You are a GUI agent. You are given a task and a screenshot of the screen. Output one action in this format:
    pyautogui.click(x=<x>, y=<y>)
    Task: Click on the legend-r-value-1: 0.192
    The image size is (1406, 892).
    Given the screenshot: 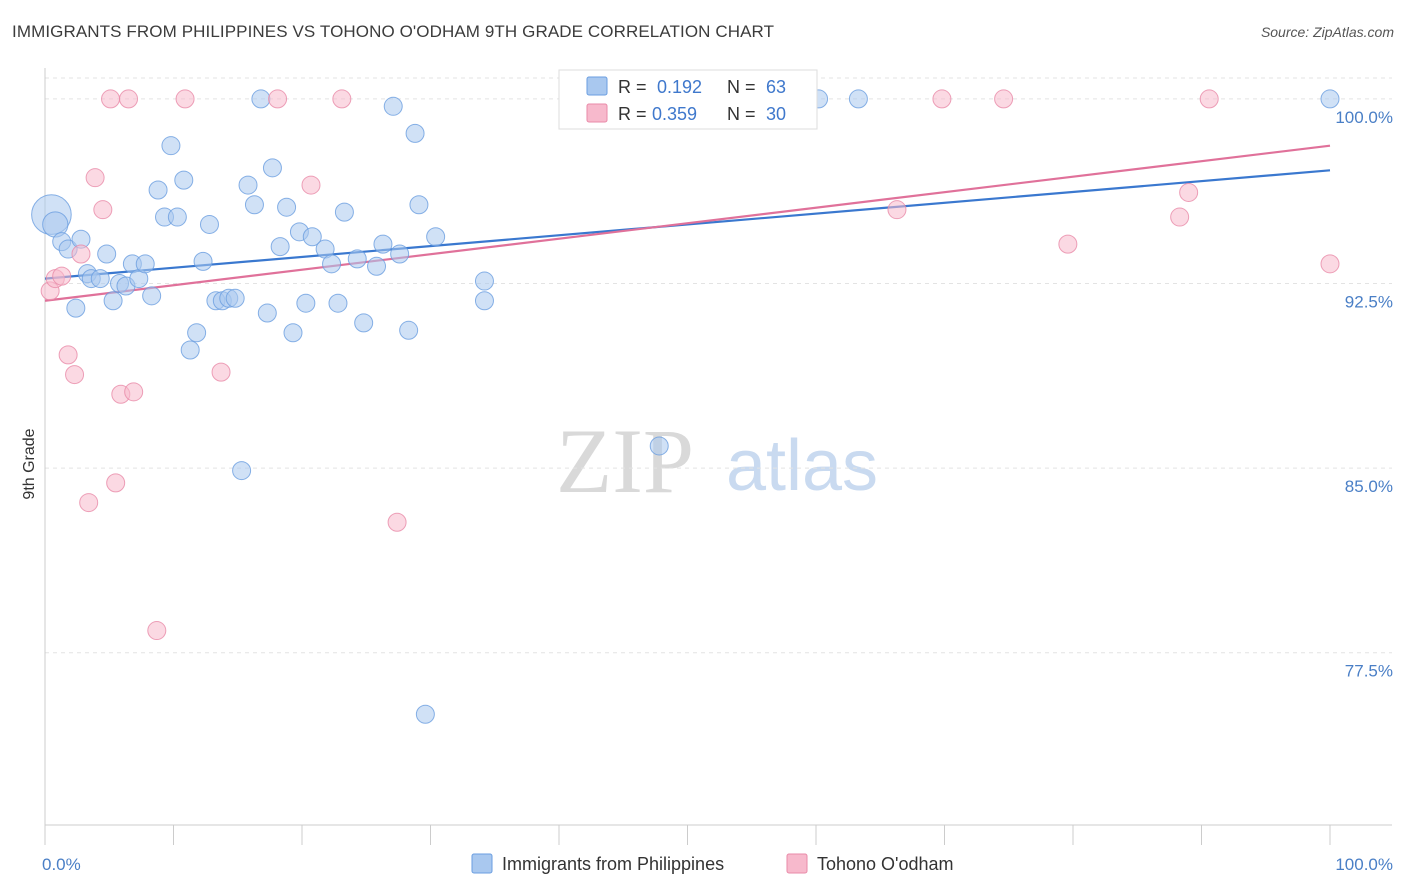 What is the action you would take?
    pyautogui.click(x=679, y=87)
    